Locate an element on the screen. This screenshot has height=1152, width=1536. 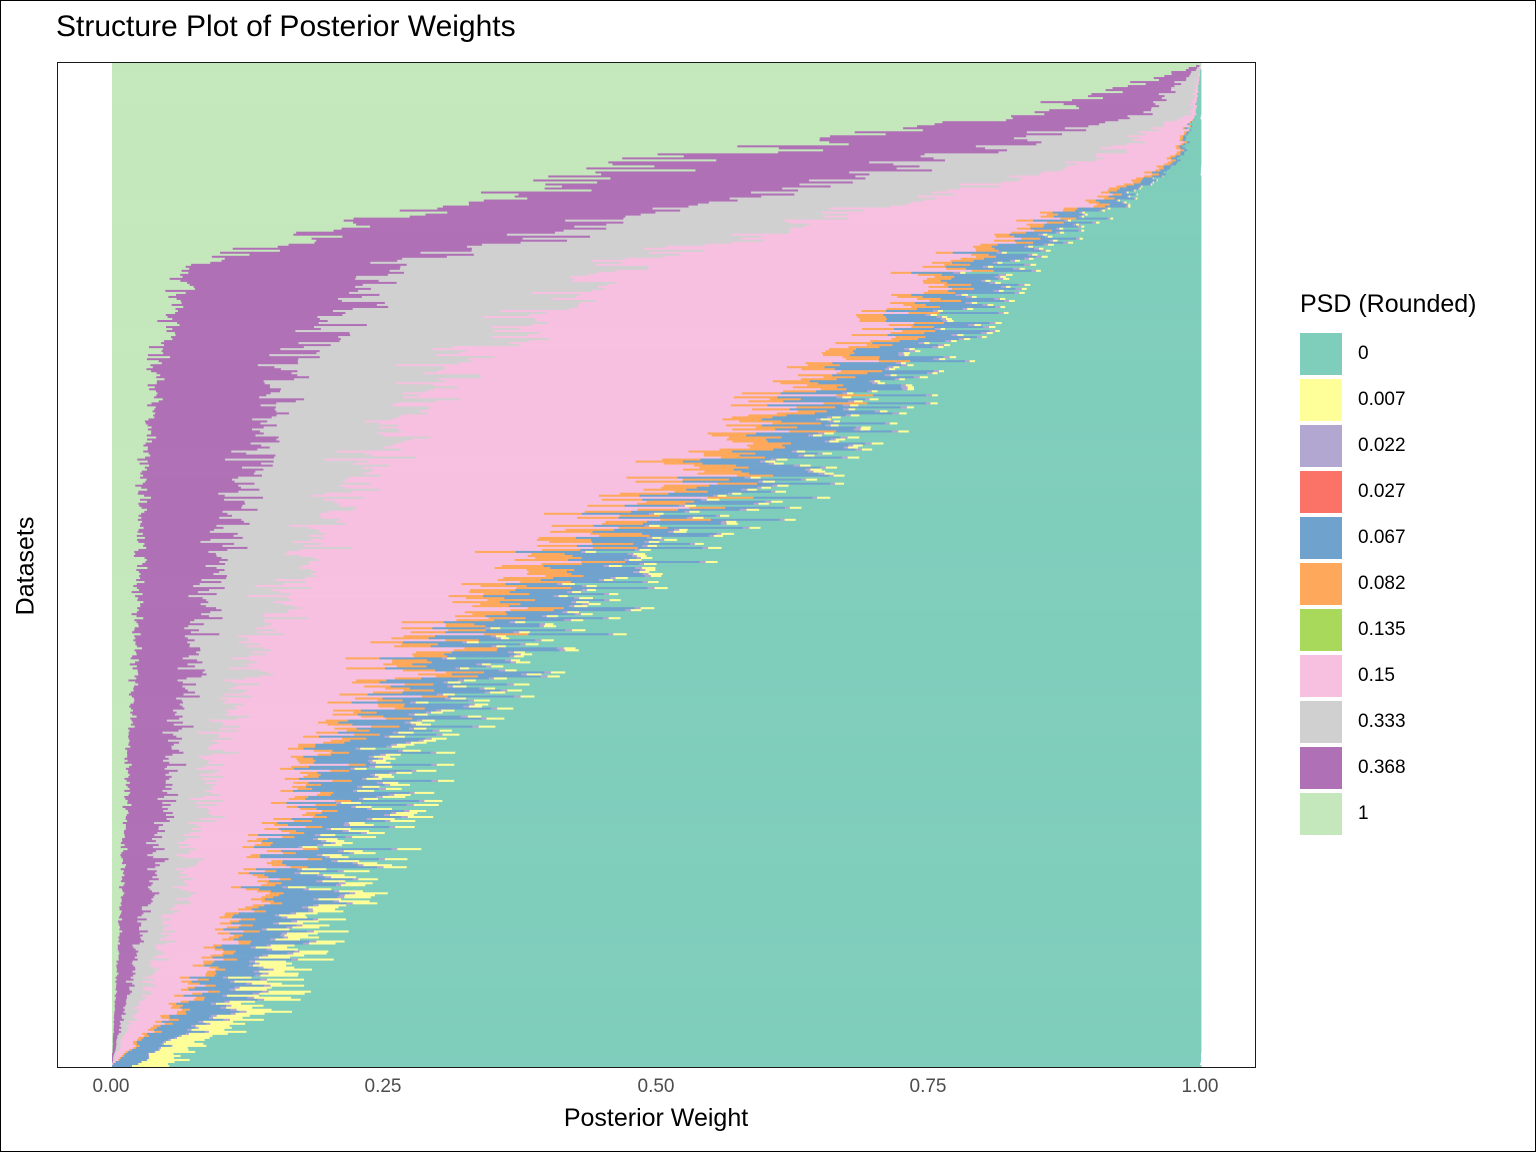
x-tick-3: 0.75 is located at coordinates (928, 1086).